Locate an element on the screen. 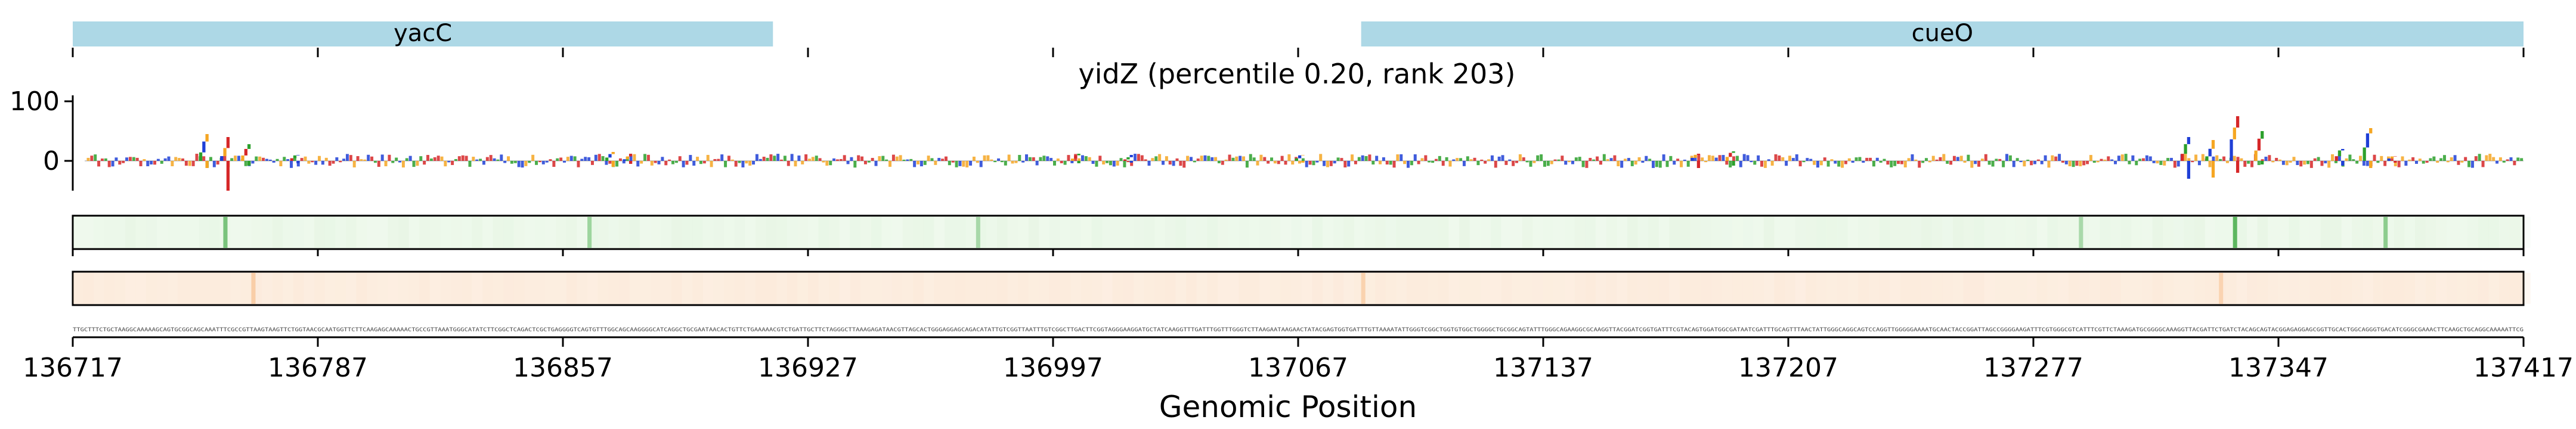  logo-peak-1-down is located at coordinates (228, 176).